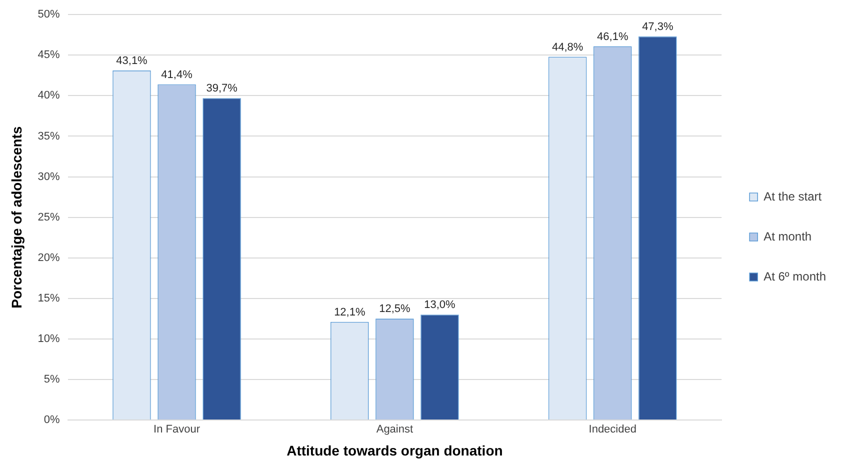  What do you see at coordinates (49, 217) in the screenshot?
I see `y-tick-label: 25%` at bounding box center [49, 217].